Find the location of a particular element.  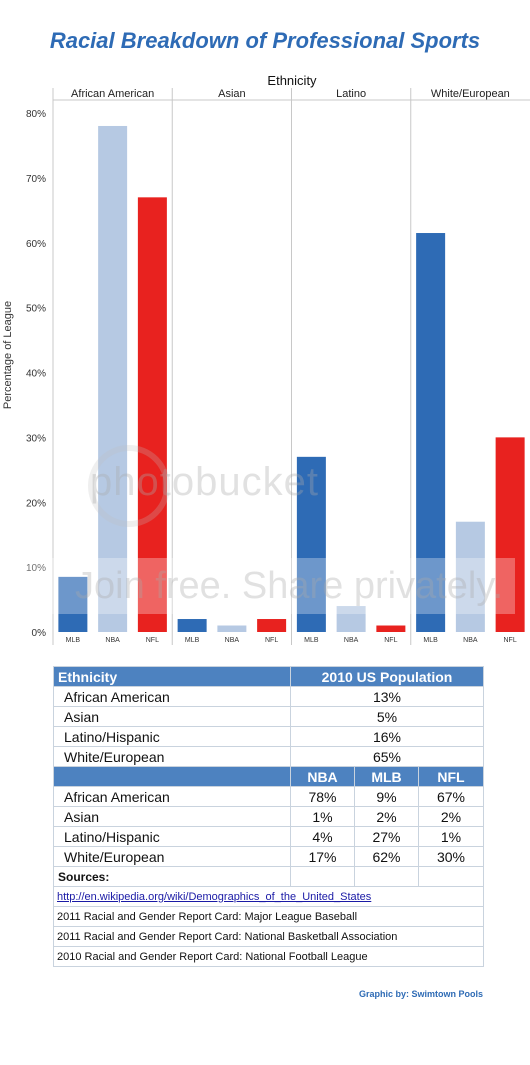

table-row: White/European 65% is located at coordinates (268, 756).